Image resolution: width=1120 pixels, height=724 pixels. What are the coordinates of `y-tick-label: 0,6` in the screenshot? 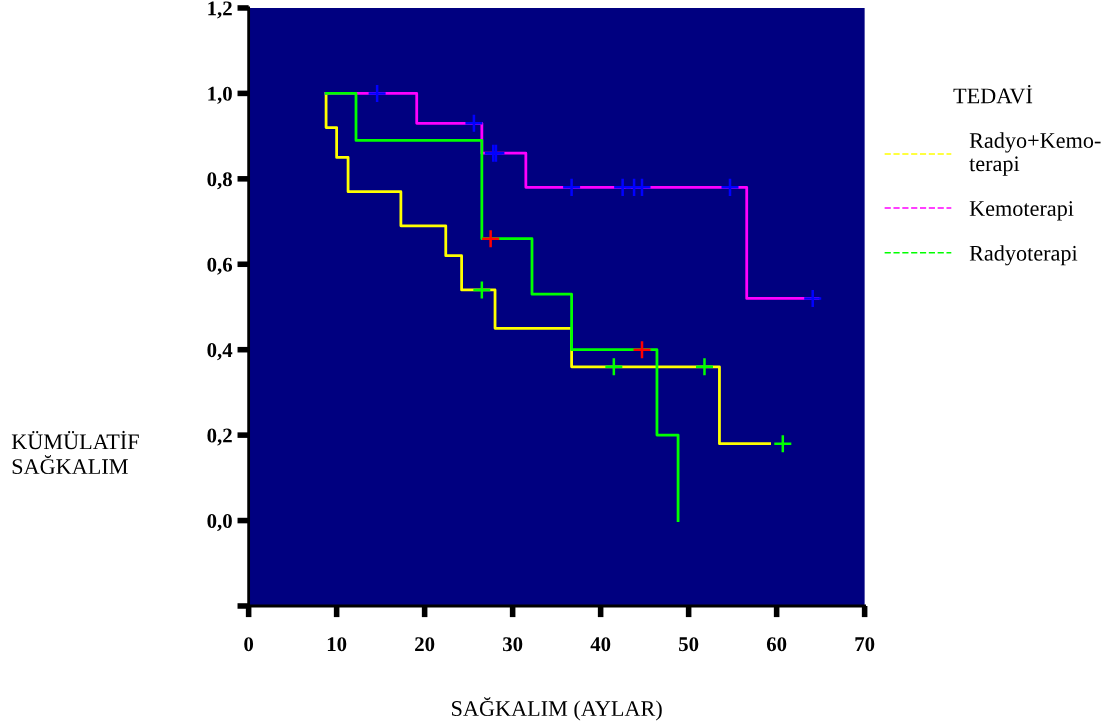 It's located at (220, 266).